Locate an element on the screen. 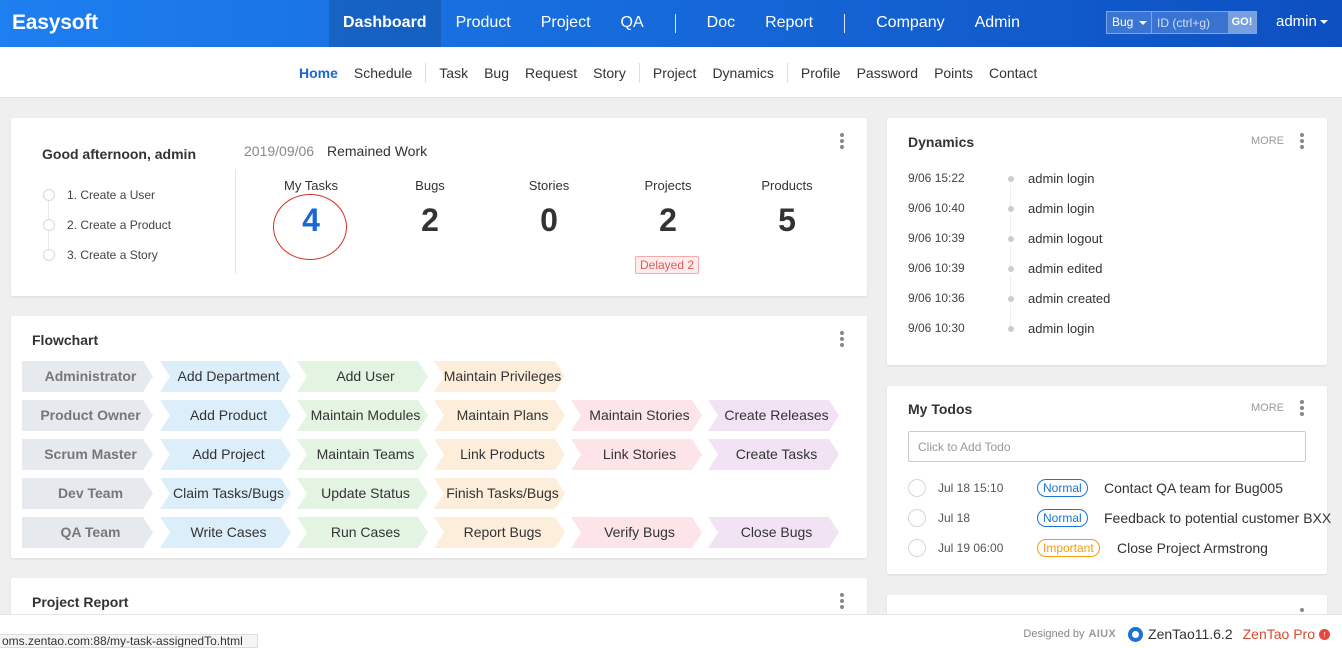 This screenshot has height=648, width=1342. subnav-story: Story is located at coordinates (609, 72).